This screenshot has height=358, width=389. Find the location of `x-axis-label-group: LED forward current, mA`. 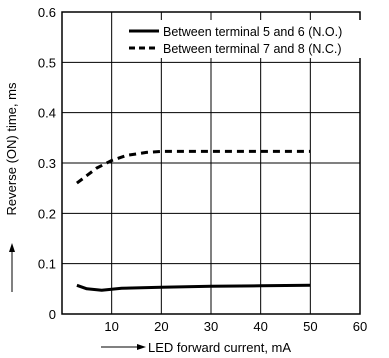

x-axis-label-group: LED forward current, mA is located at coordinates (196, 347).